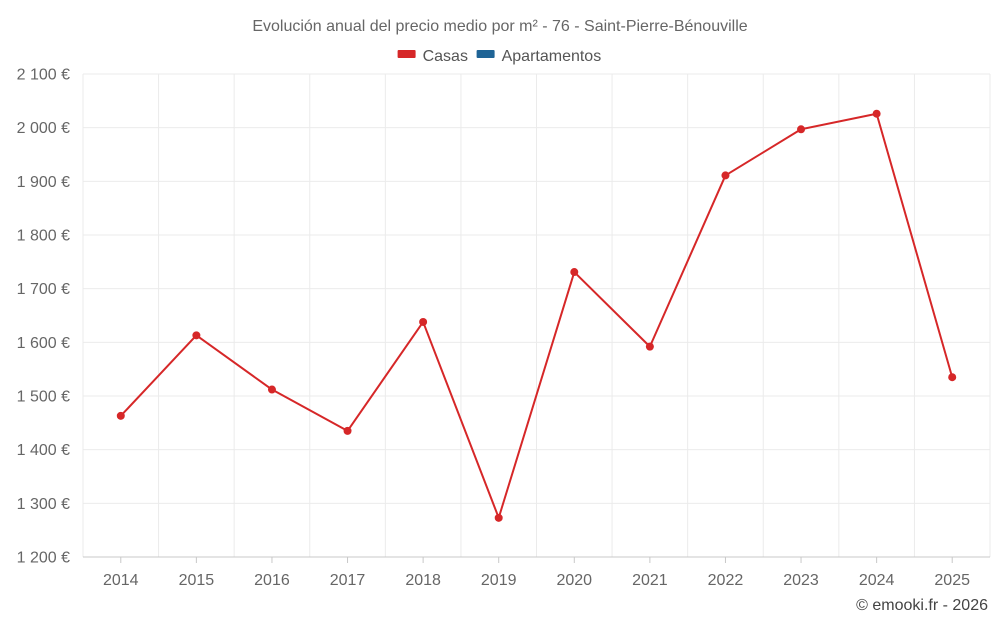 Image resolution: width=1000 pixels, height=625 pixels. I want to click on x-tick-label: 2023, so click(801, 580).